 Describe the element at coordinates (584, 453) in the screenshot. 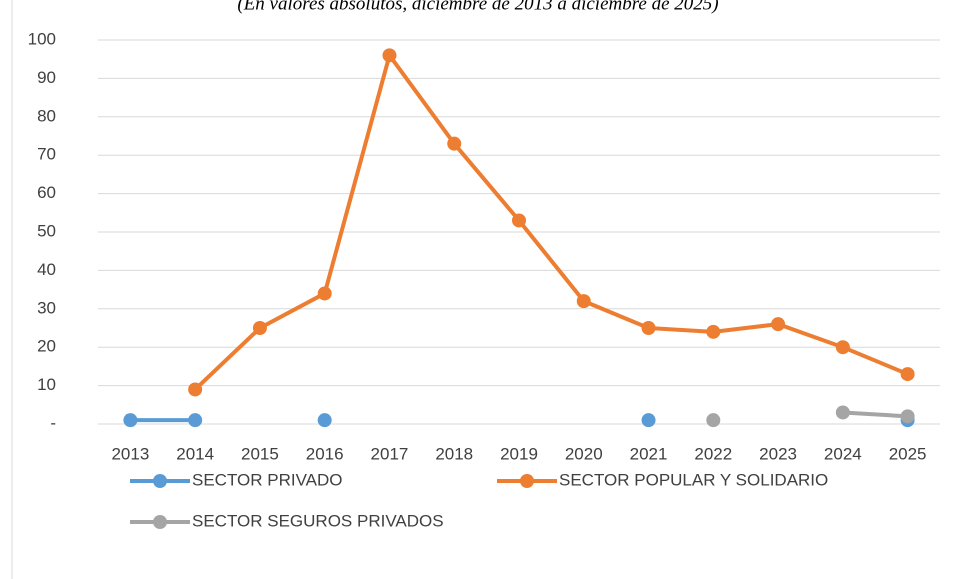

I see `x-tick-label: 2020` at that location.